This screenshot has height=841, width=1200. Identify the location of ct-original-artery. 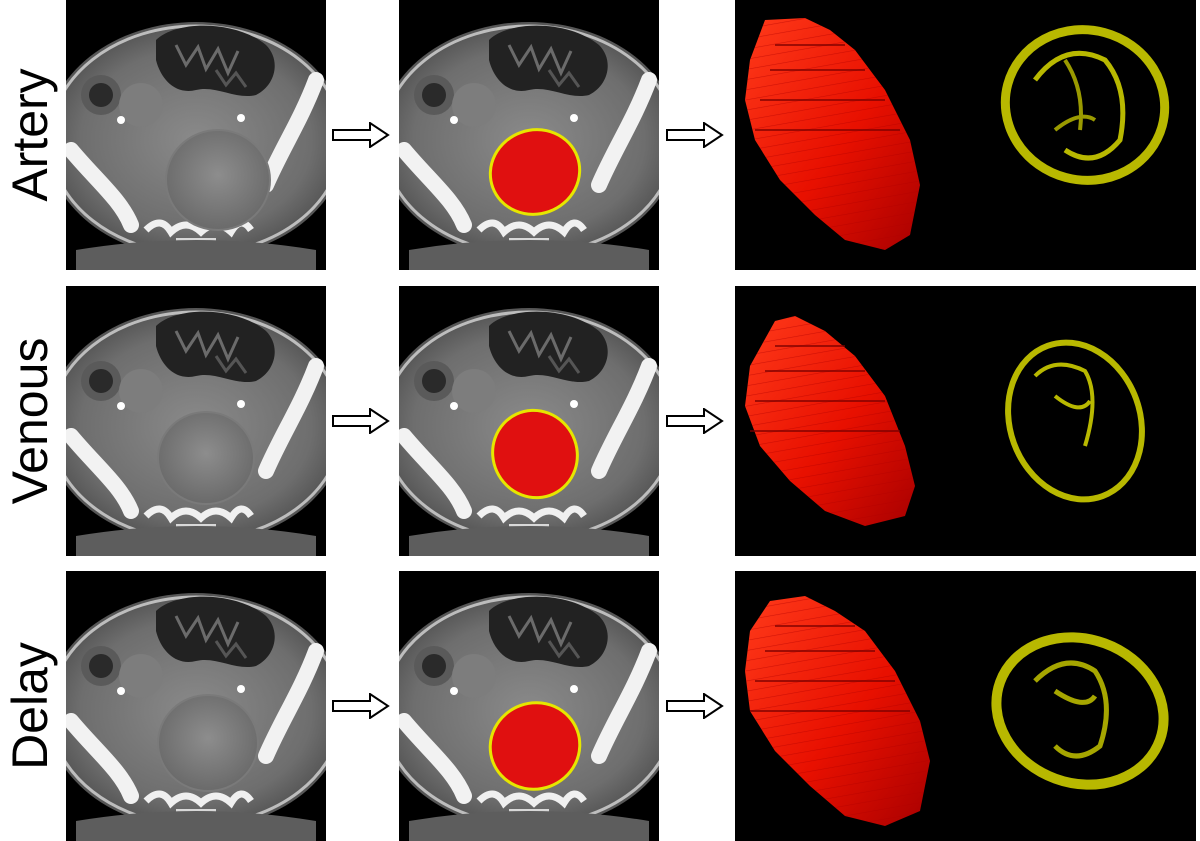
(196, 135).